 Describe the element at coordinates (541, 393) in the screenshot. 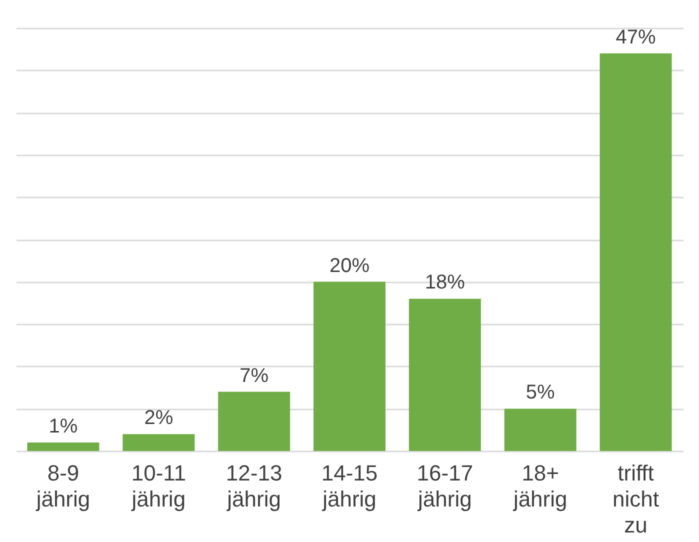

I see `data-label: 5%` at that location.